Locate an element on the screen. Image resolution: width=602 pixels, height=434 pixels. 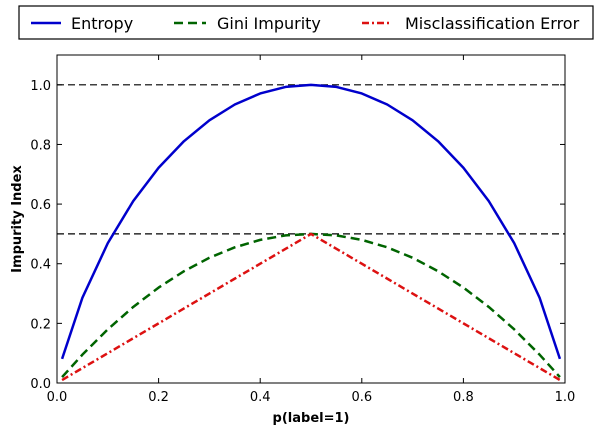
legend-label-gini: Gini Impurity is located at coordinates (269, 23).